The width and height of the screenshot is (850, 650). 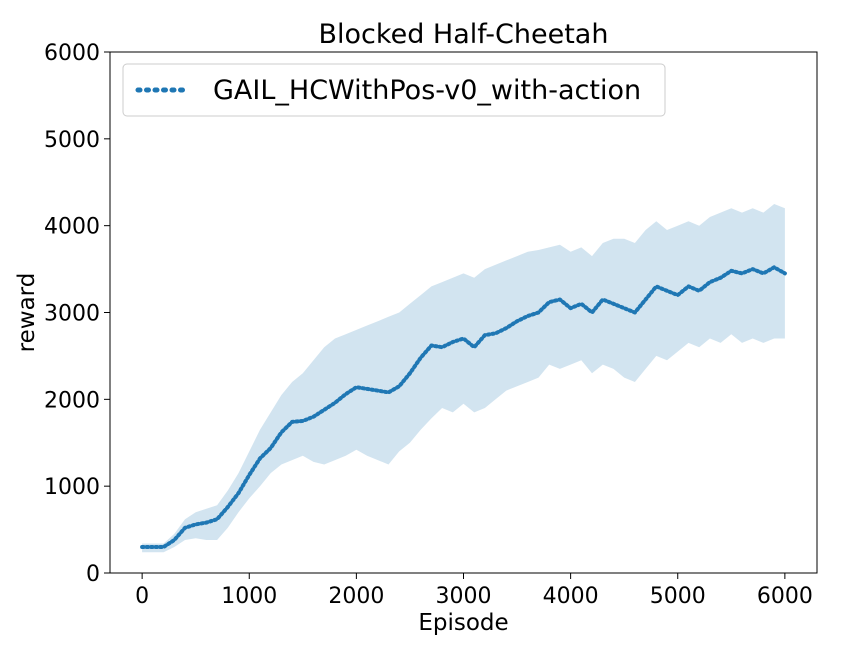 What do you see at coordinates (464, 34) in the screenshot?
I see `chart-title: Blocked Half-Cheetah` at bounding box center [464, 34].